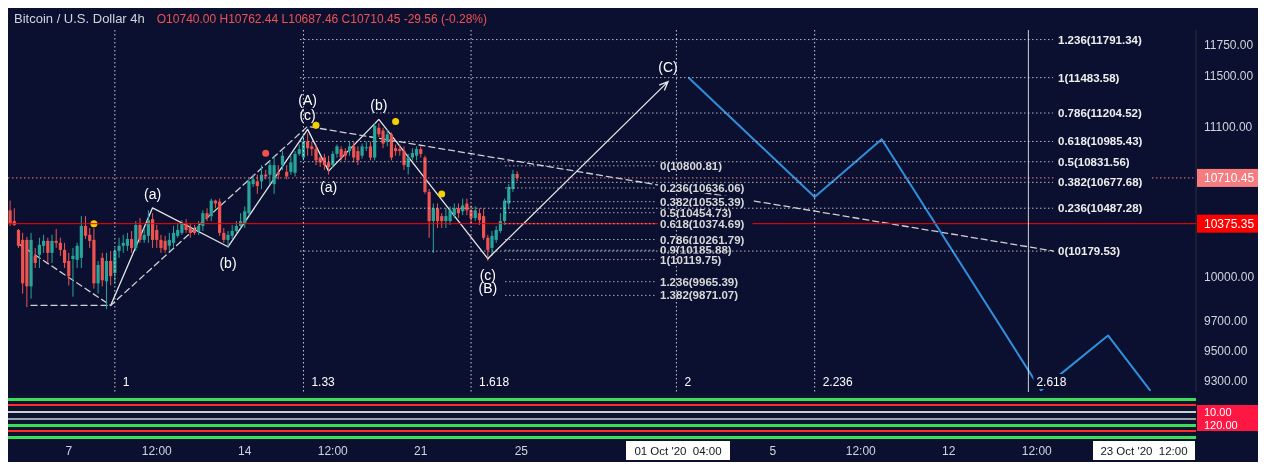 Image resolution: width=1266 pixels, height=470 pixels. What do you see at coordinates (691, 165) in the screenshot?
I see `ref-line-label: 0(10800.81)` at bounding box center [691, 165].